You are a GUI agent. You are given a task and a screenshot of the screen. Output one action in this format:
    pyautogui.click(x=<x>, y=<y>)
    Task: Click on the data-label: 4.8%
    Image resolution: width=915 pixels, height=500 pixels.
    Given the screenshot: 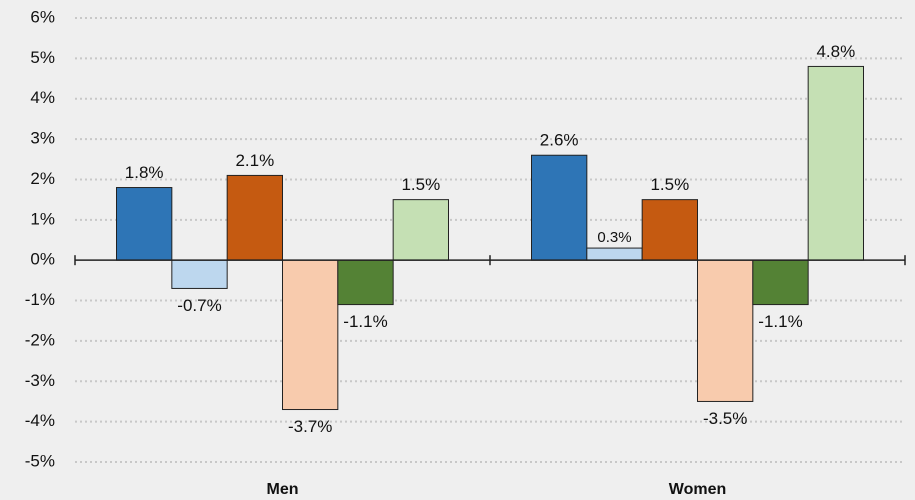 What is the action you would take?
    pyautogui.click(x=835, y=51)
    